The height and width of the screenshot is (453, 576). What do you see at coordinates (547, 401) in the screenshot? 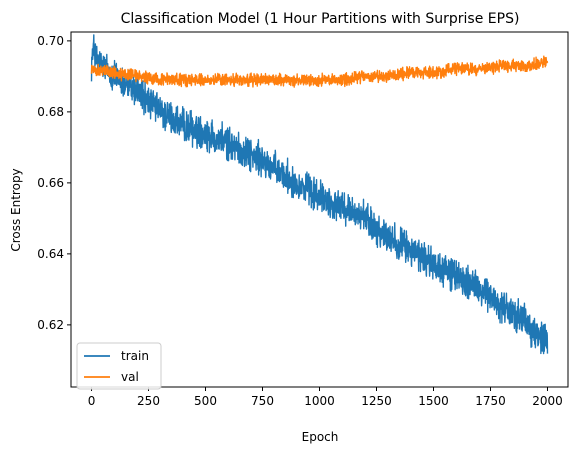
I see `x-tick-label: 2000` at bounding box center [547, 401].